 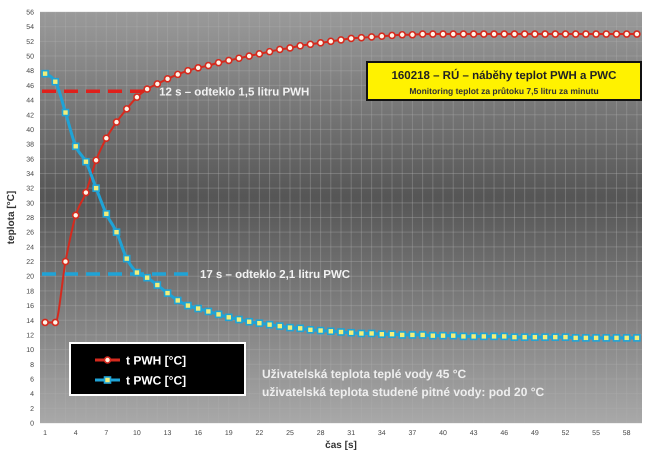 I want to click on legend-label: t PWC [°C], so click(x=156, y=381).